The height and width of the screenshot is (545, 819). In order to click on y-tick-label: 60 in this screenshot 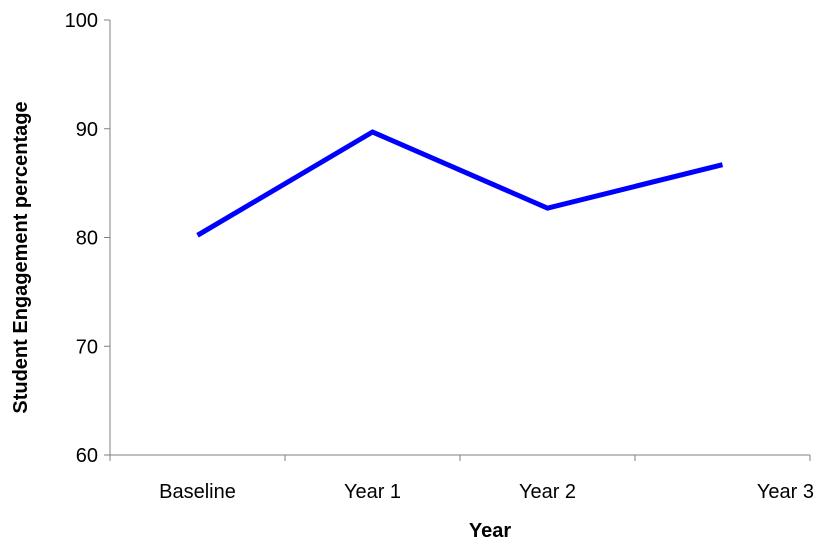, I will do `click(87, 456)`.